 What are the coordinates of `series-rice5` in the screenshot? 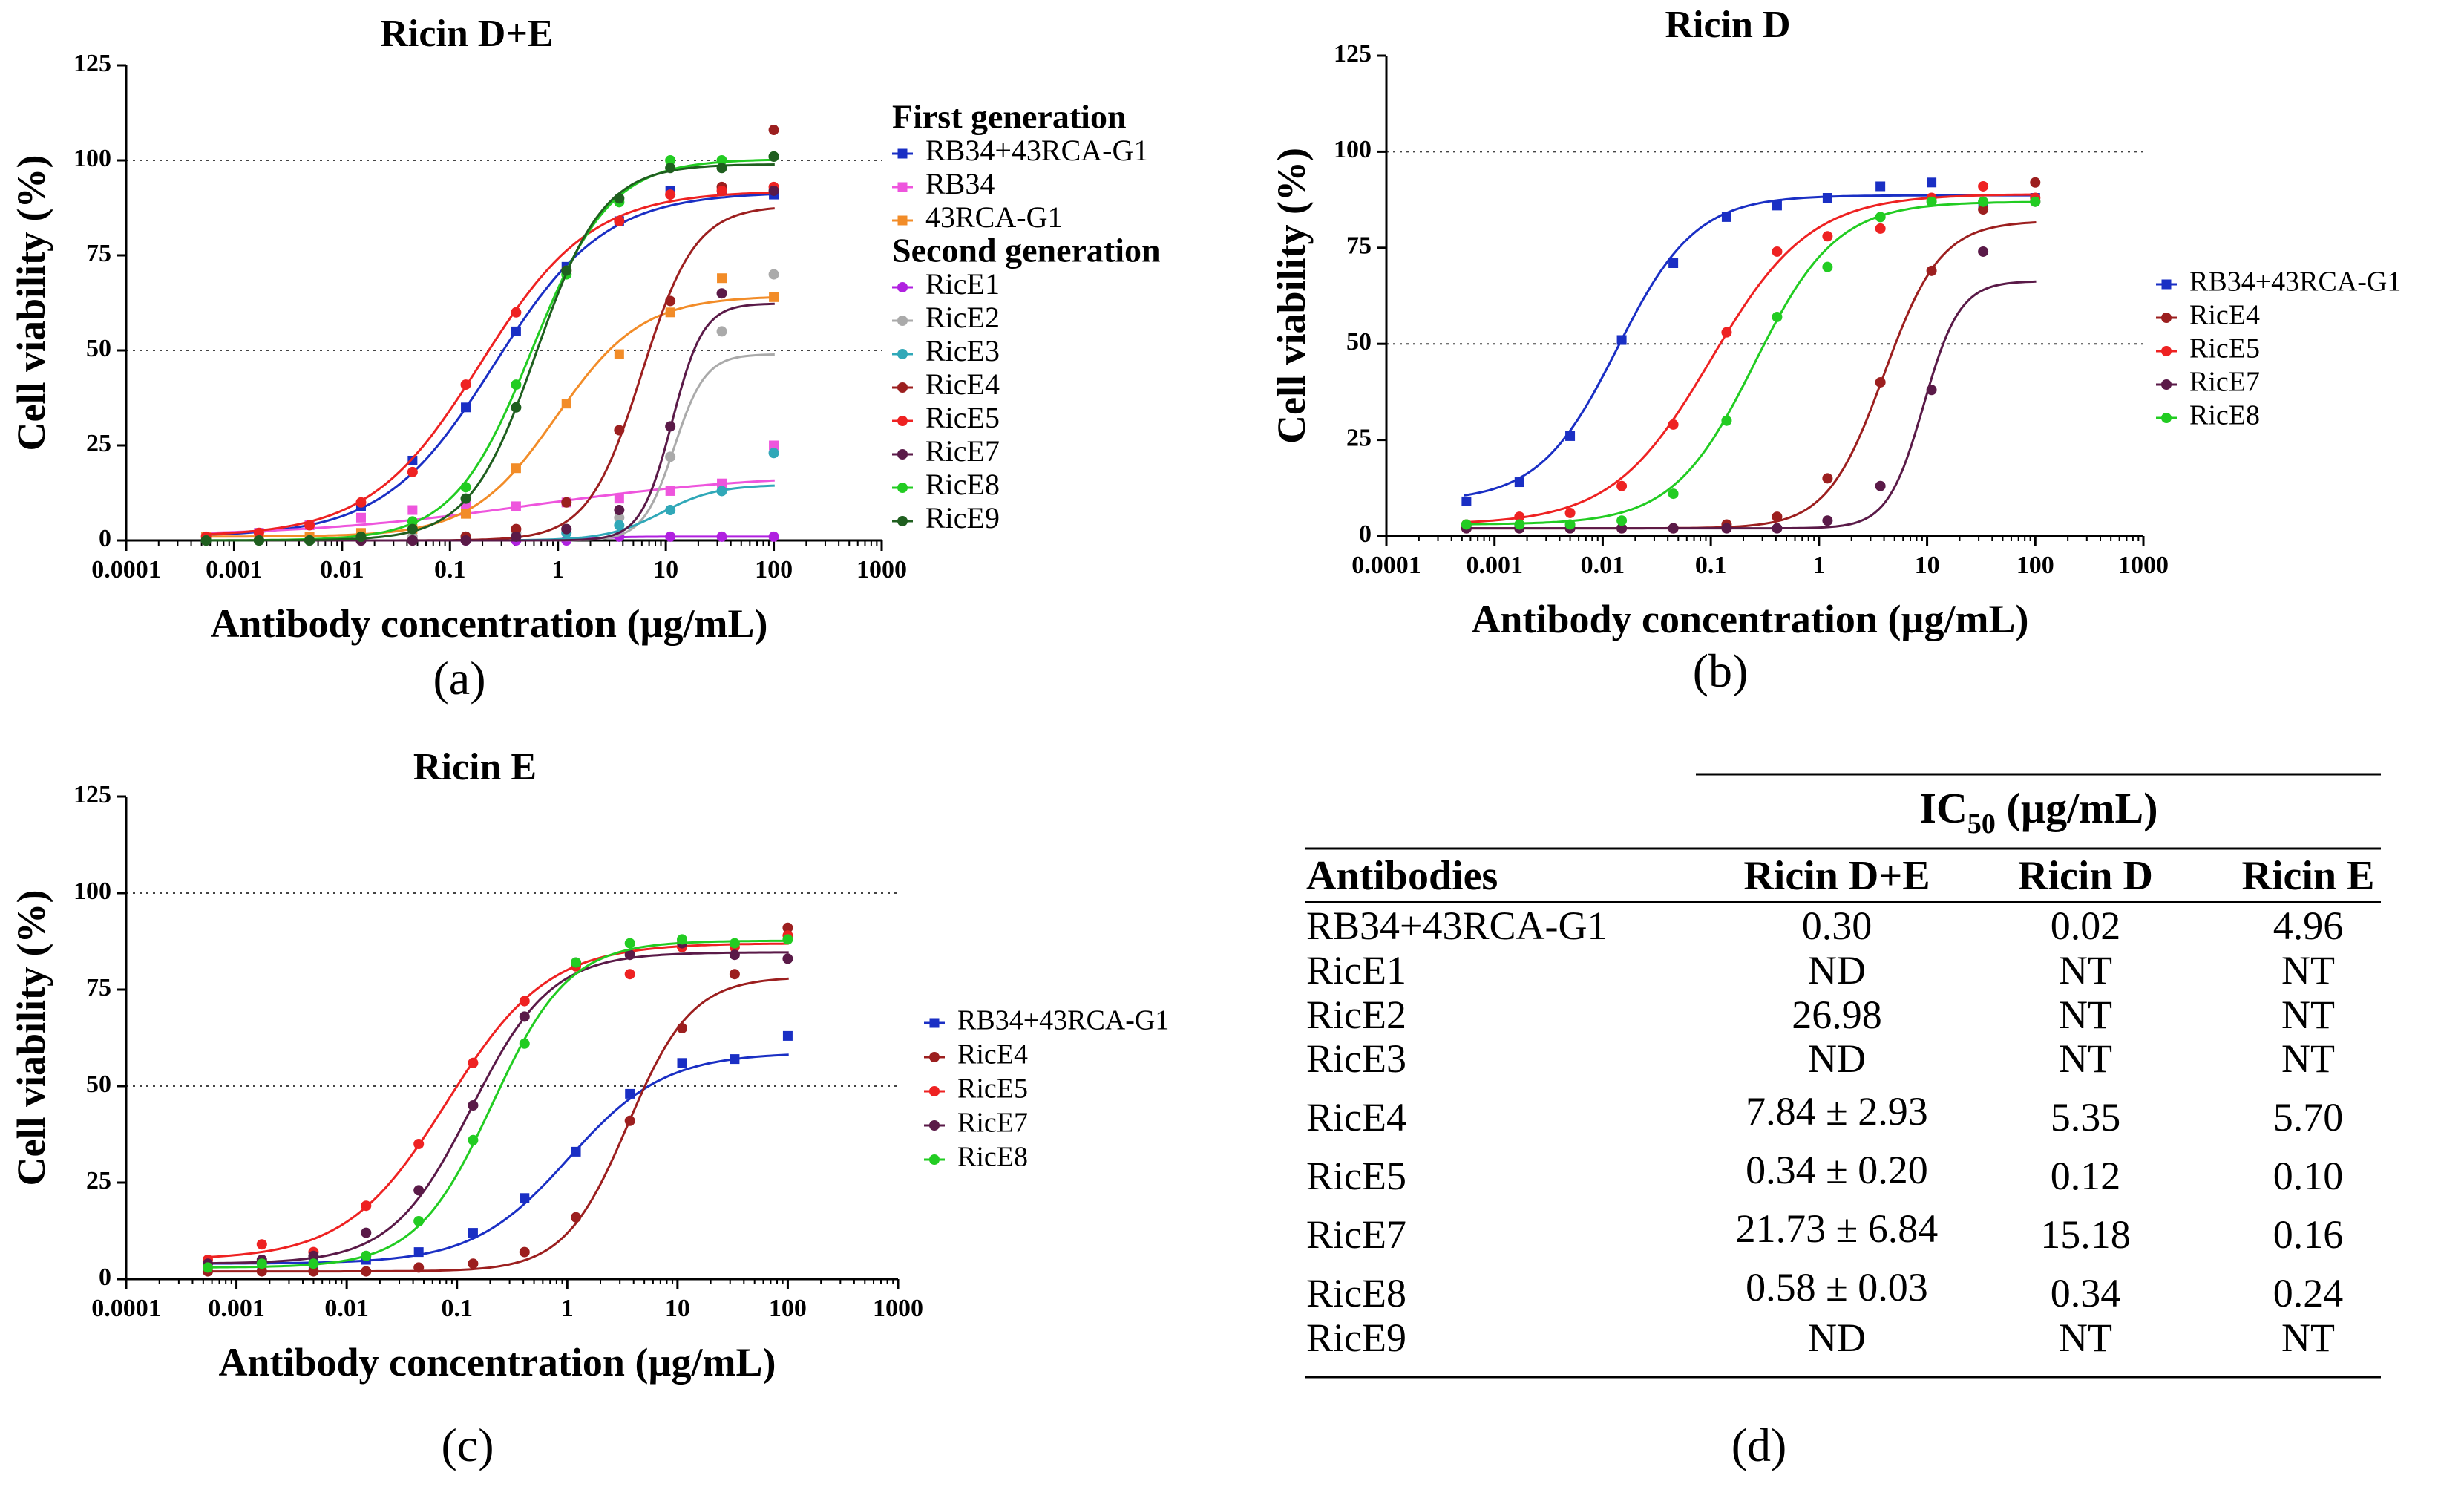 It's located at (490, 361).